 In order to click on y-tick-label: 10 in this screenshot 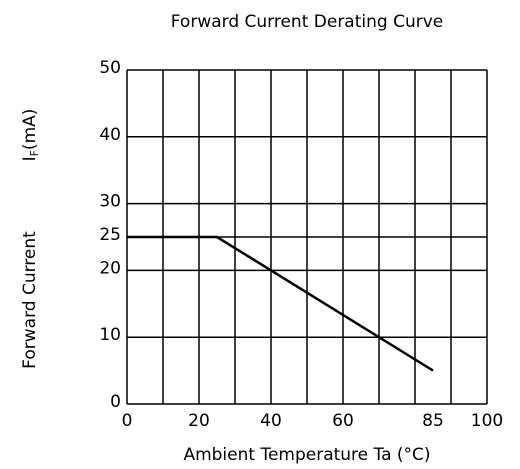, I will do `click(110, 335)`.